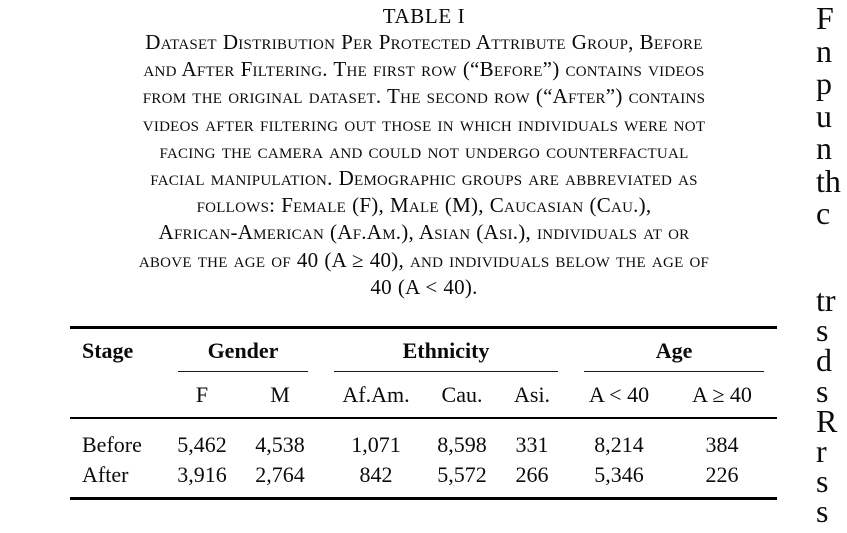 The width and height of the screenshot is (847, 533). Describe the element at coordinates (619, 444) in the screenshot. I see `cell-value: 8,214` at that location.